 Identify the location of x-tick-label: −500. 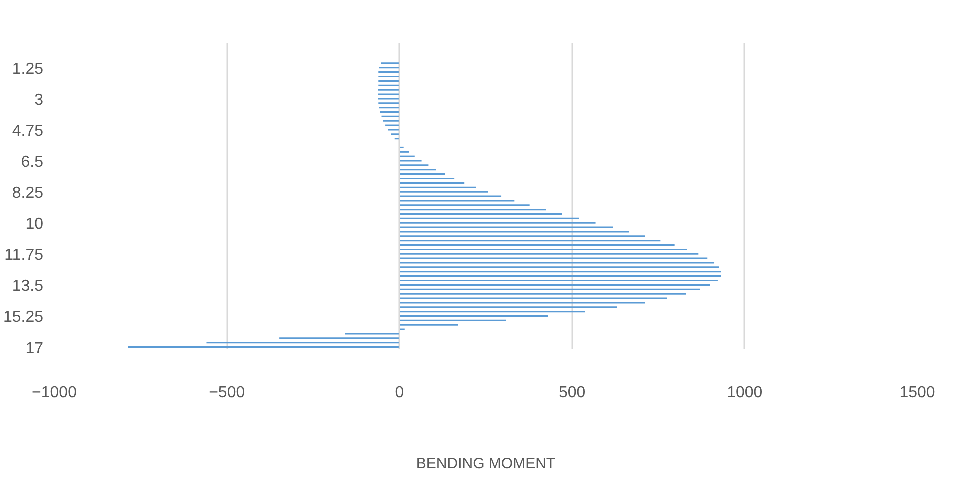
(227, 393).